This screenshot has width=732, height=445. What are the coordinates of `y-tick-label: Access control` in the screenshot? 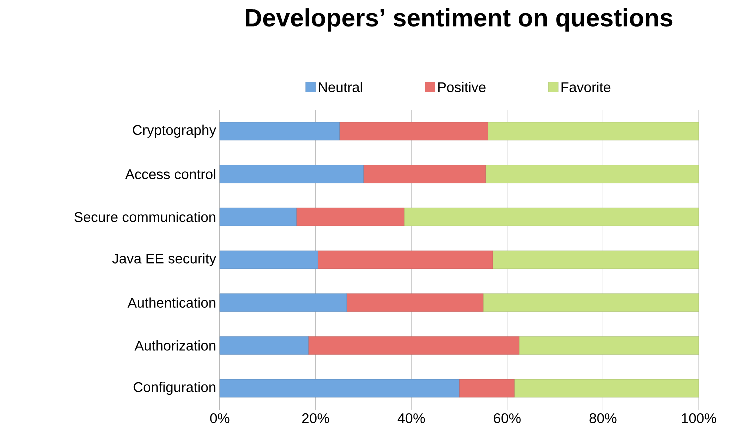 It's located at (170, 174).